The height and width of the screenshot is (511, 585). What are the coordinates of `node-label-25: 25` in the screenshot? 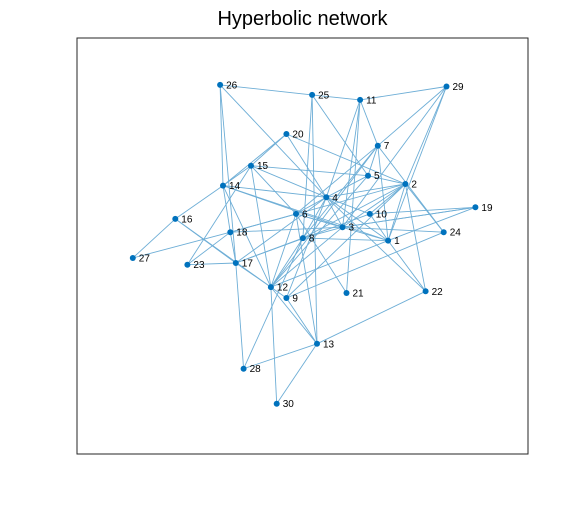 It's located at (324, 95).